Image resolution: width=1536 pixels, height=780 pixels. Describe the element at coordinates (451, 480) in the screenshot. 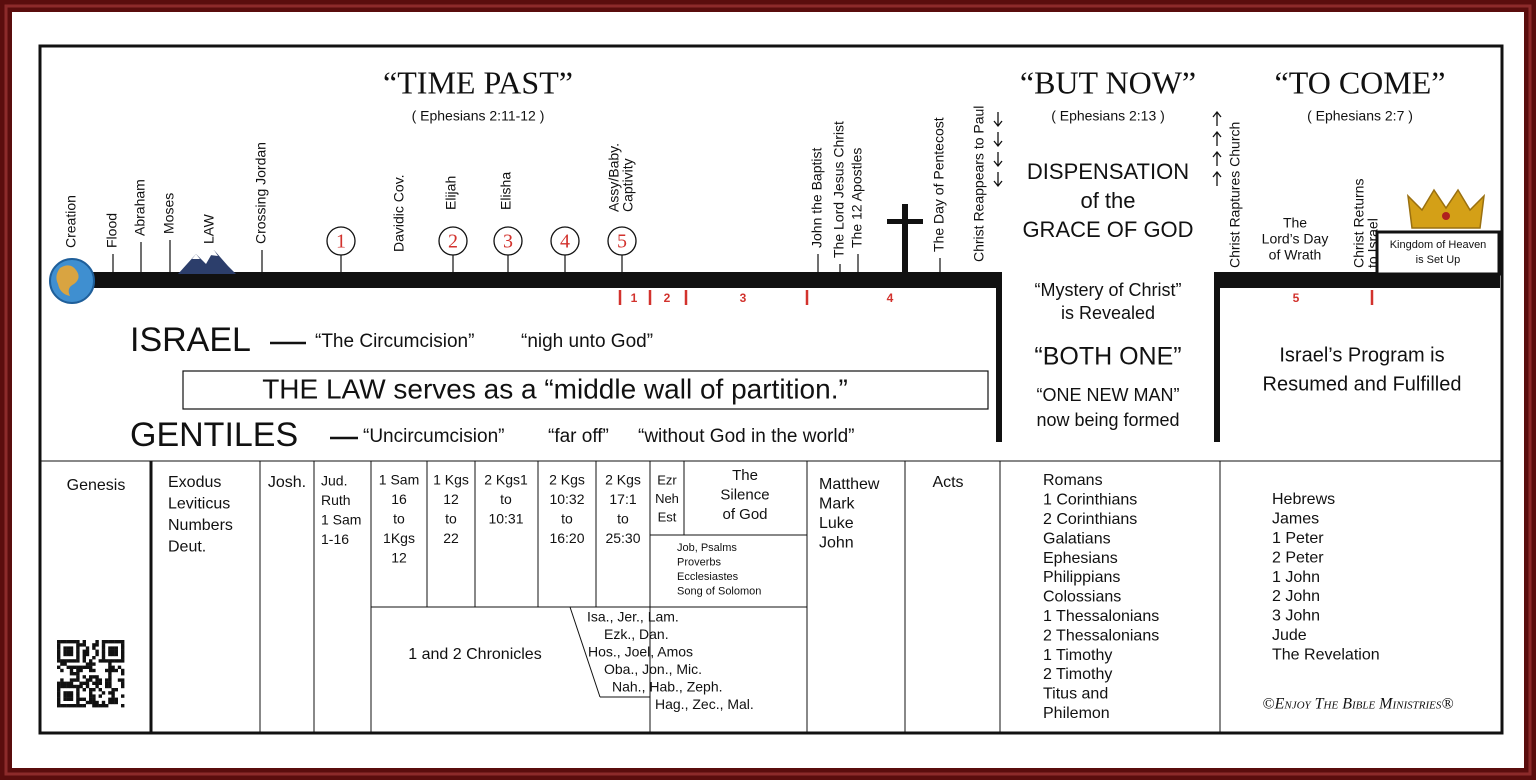

I see `book-name: 1 Kgs` at that location.